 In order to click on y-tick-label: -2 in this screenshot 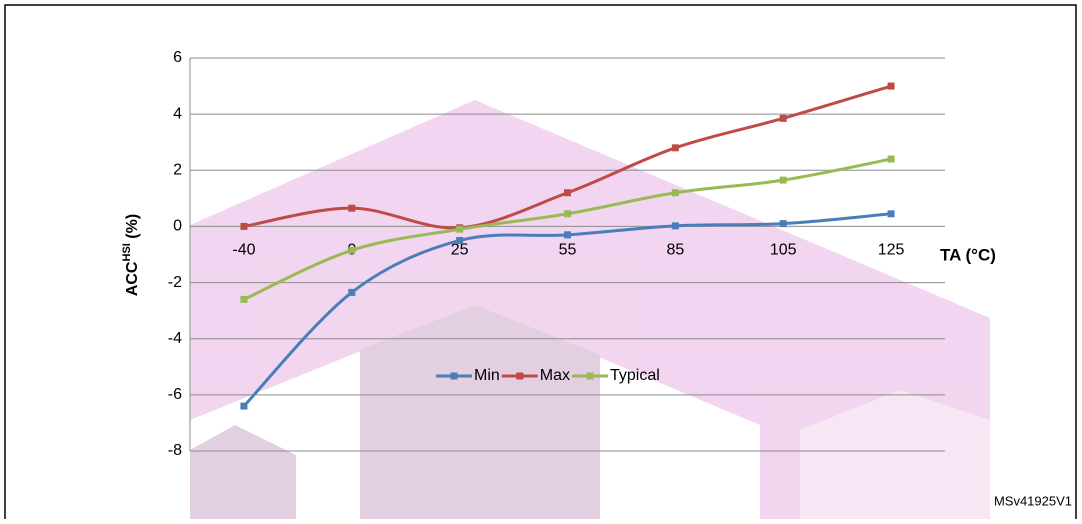, I will do `click(175, 282)`.